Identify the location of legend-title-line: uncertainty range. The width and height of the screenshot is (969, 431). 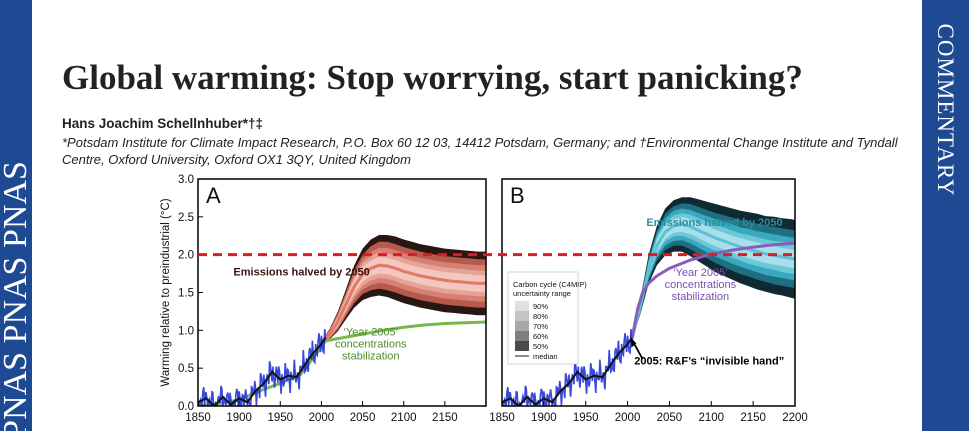
(542, 293).